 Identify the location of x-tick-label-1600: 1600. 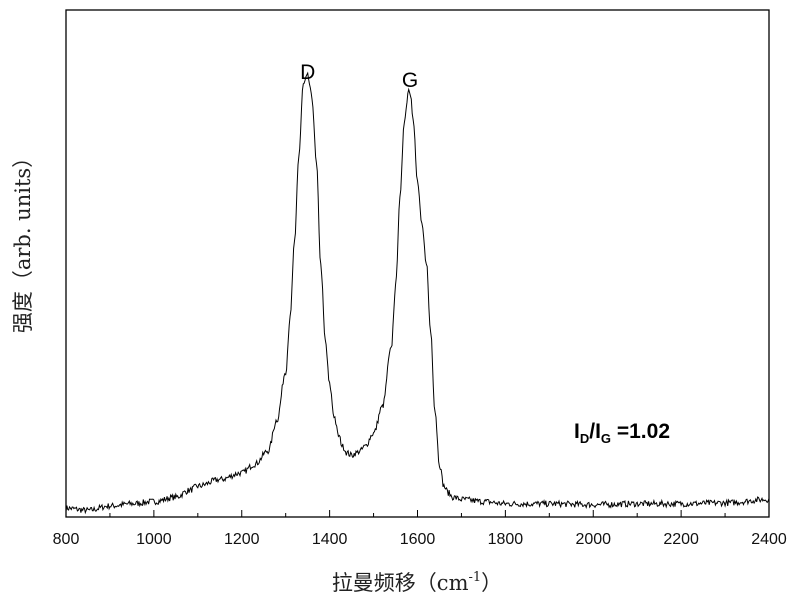
(418, 539).